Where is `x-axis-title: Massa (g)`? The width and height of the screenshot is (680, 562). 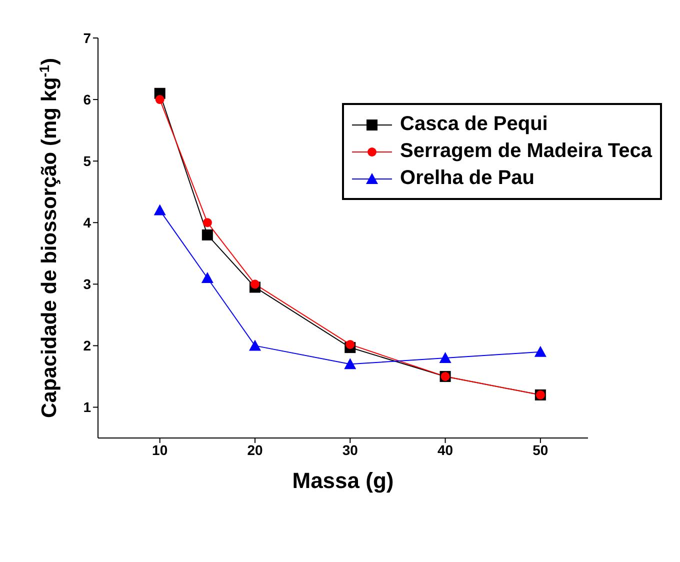
x-axis-title: Massa (g) is located at coordinates (343, 480).